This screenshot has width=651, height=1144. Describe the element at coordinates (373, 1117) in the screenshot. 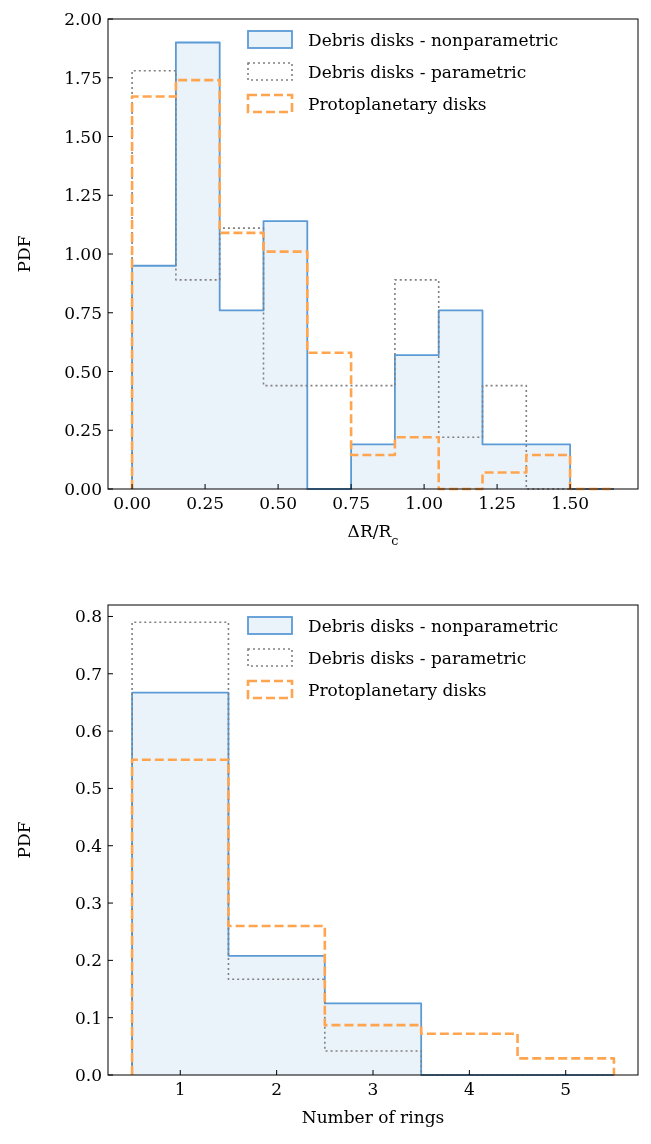

I see `x-axis-title: Number of rings` at that location.